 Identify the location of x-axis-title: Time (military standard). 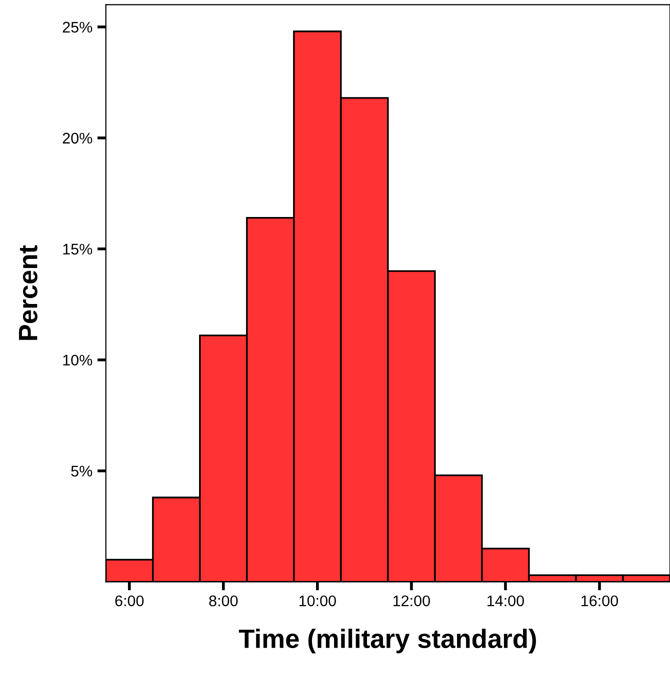
(387, 641).